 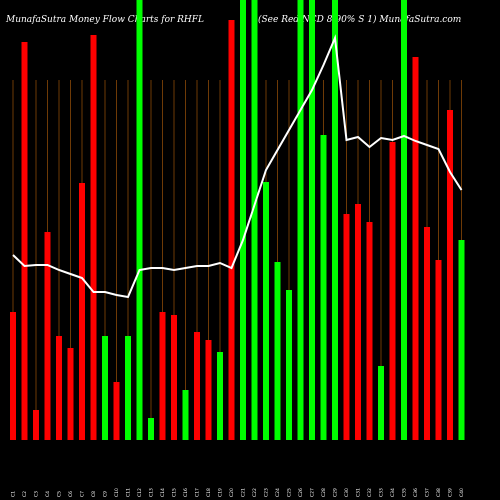 What do you see at coordinates (83, 494) in the screenshot?
I see `x-tick-label: C7` at bounding box center [83, 494].